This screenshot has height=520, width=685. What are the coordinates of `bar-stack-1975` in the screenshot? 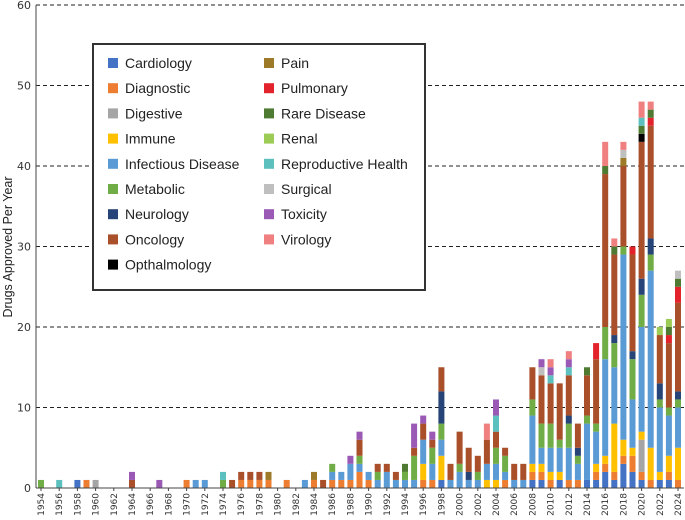 It's located at (232, 483).